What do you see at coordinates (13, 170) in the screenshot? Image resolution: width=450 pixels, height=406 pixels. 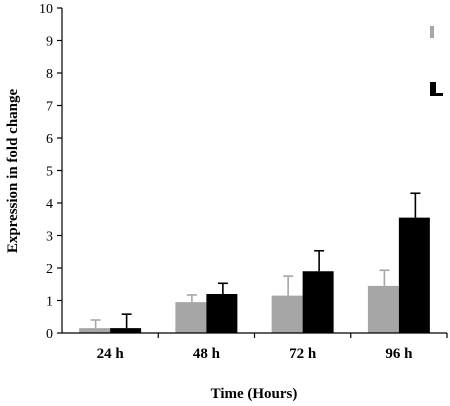 I see `y-axis-title: Expression in fold change` at bounding box center [13, 170].